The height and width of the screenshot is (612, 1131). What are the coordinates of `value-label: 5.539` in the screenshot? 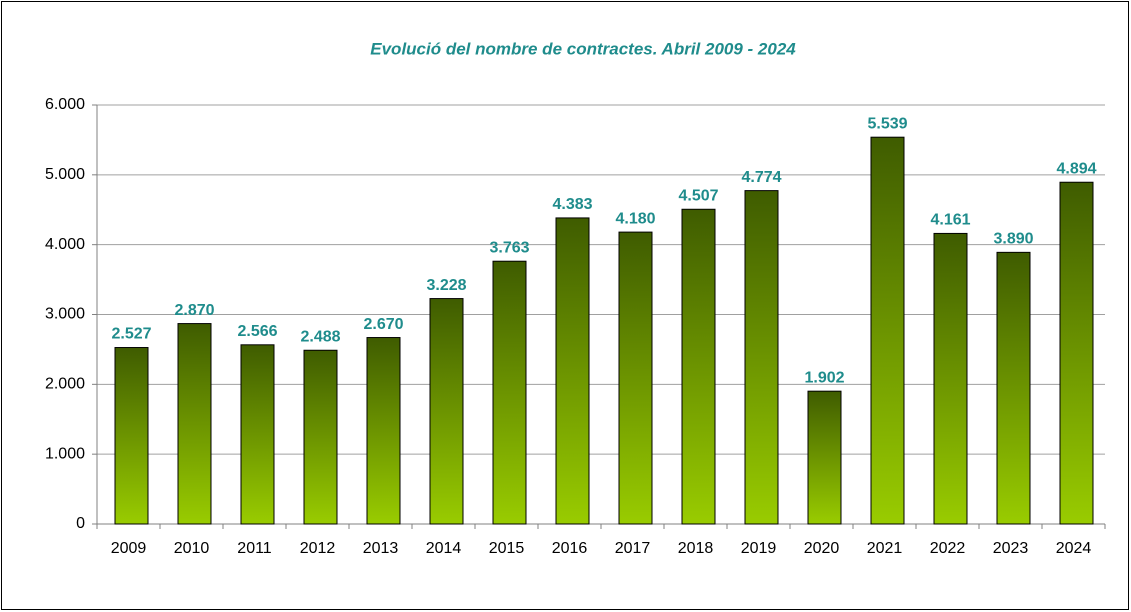 It's located at (887, 123).